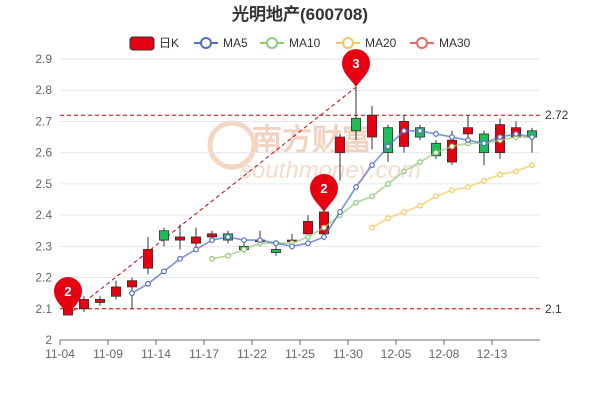 The height and width of the screenshot is (400, 600). Describe the element at coordinates (348, 354) in the screenshot. I see `x-tick-label: 11-30` at that location.